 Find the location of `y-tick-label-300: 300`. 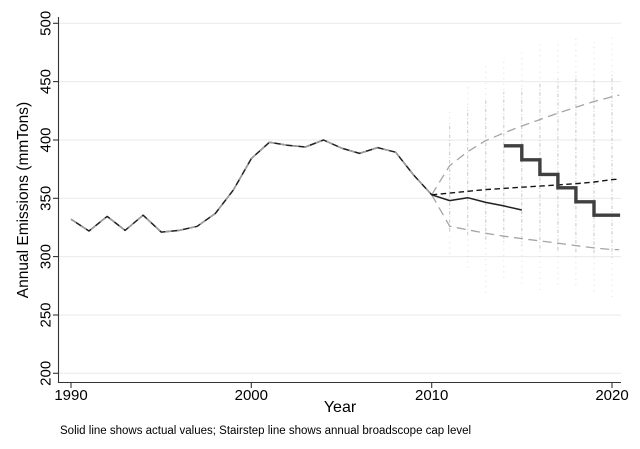

y-tick-label-300: 300 is located at coordinates (46, 256).